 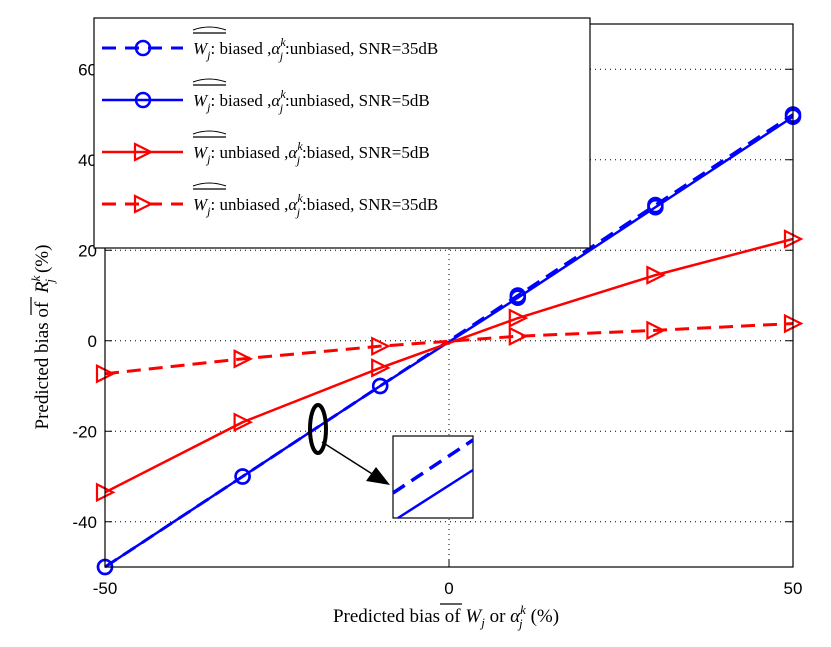 What do you see at coordinates (318, 429) in the screenshot?
I see `zoom-highlight-ellipse` at bounding box center [318, 429].